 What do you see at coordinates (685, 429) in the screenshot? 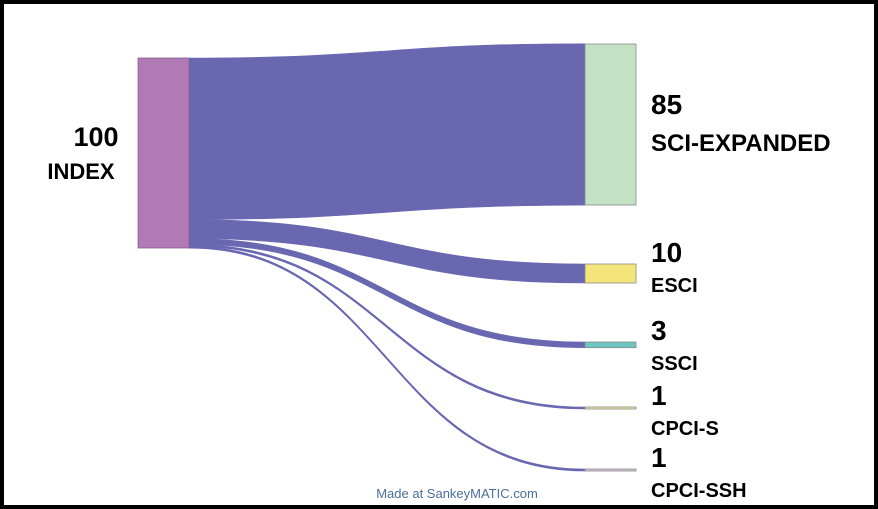
I see `name-label-cpci-s: CPCI-S` at bounding box center [685, 429].